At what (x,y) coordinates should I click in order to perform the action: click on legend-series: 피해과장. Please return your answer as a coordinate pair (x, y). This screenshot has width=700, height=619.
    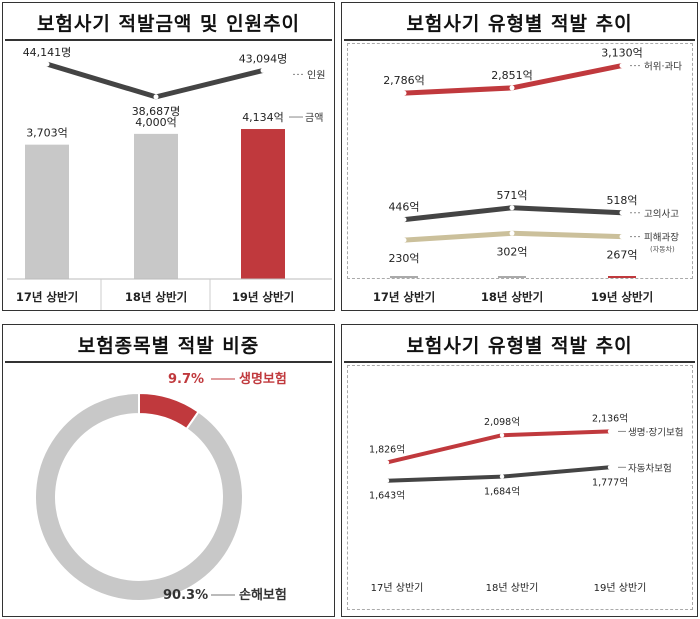
    Looking at the image, I should click on (661, 238).